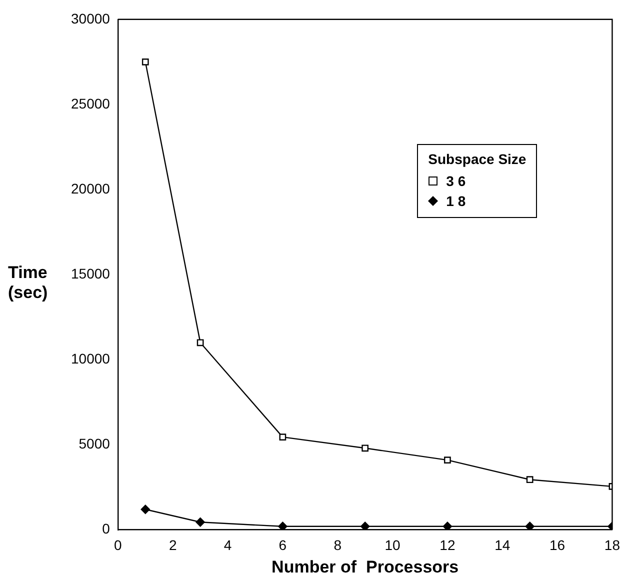 The width and height of the screenshot is (631, 586). Describe the element at coordinates (28, 283) in the screenshot. I see `y-axis-title: Time (sec)` at that location.